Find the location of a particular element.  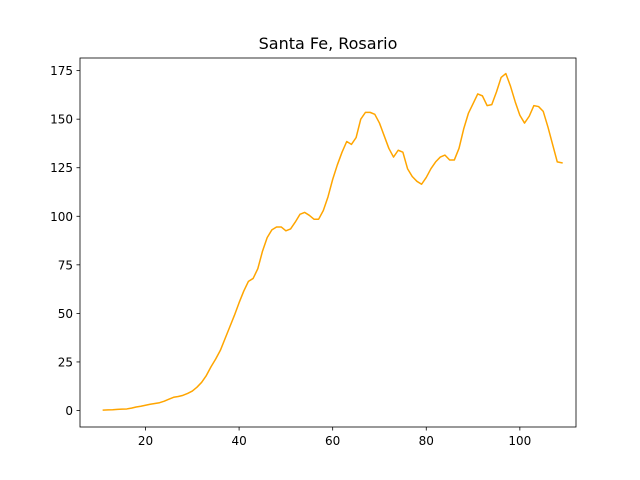

y-tick-label: 100 is located at coordinates (61, 217).